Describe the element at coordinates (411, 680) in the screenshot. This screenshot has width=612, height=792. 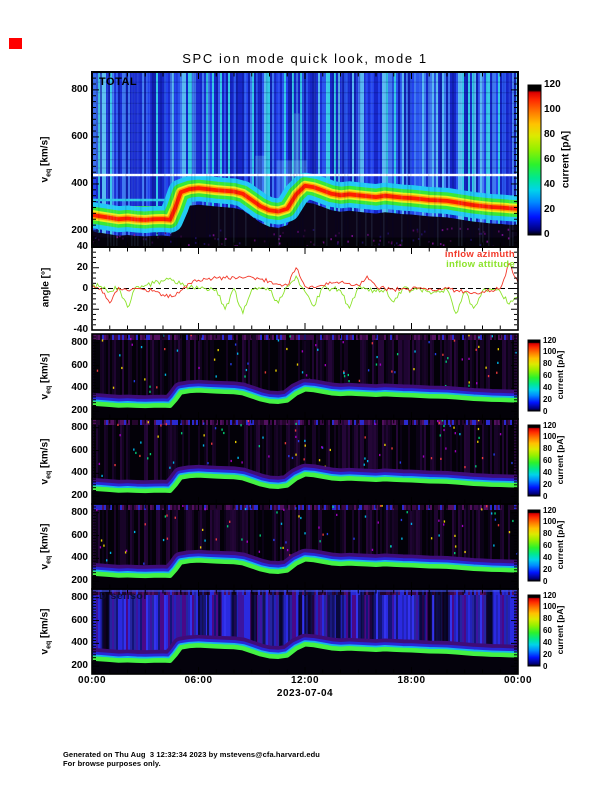
I see `x-tick-label: 18:00` at that location.